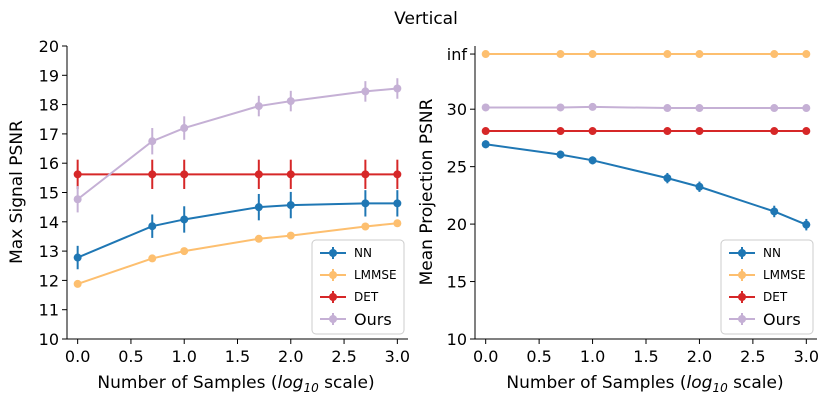 This screenshot has height=405, width=830. What do you see at coordinates (775, 297) in the screenshot?
I see `legend-label: DET` at bounding box center [775, 297].